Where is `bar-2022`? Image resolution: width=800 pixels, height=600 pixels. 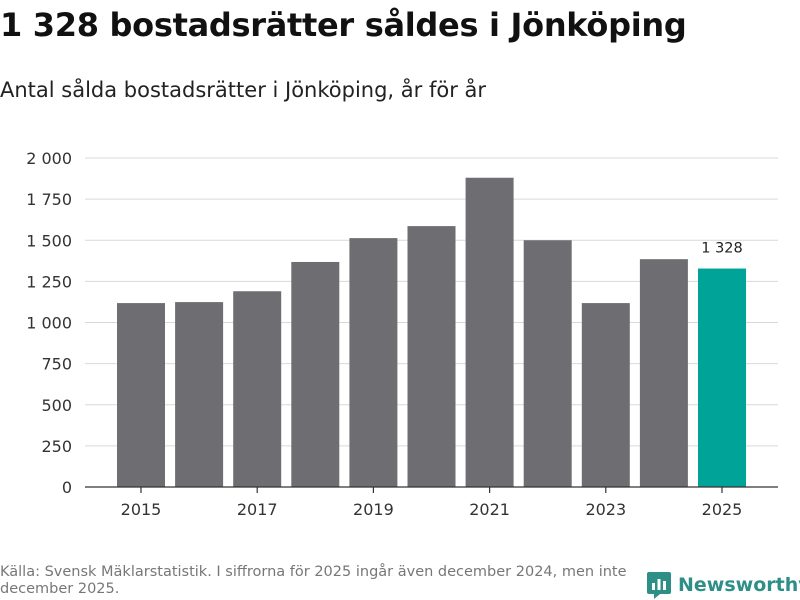
bar-2022 is located at coordinates (547, 363).